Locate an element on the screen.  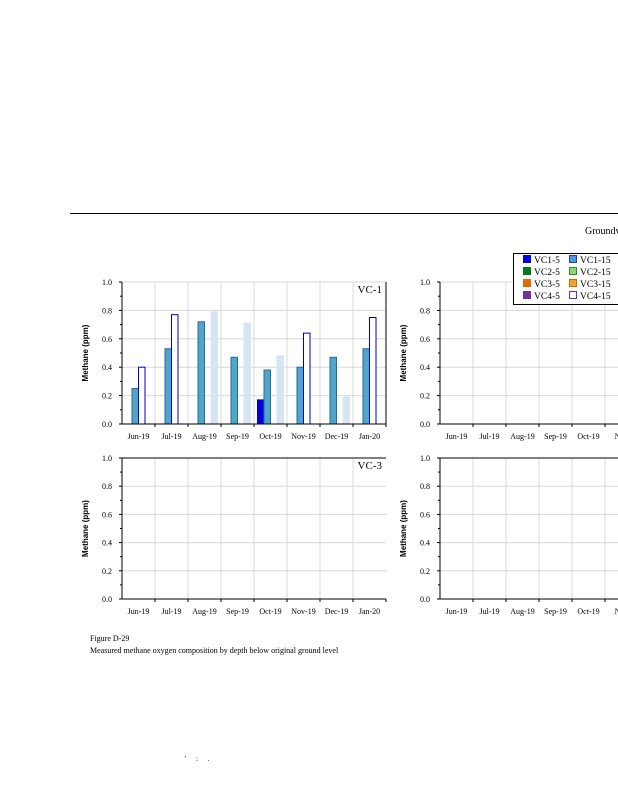
legend-item-vc2-5: VC2-5 is located at coordinates (541, 273).